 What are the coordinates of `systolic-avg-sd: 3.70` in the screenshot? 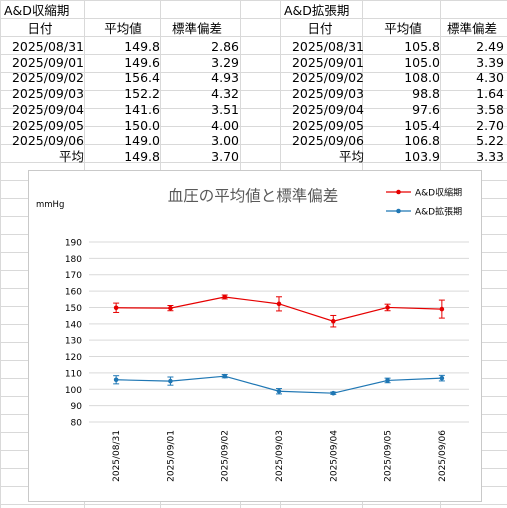 It's located at (225, 156).